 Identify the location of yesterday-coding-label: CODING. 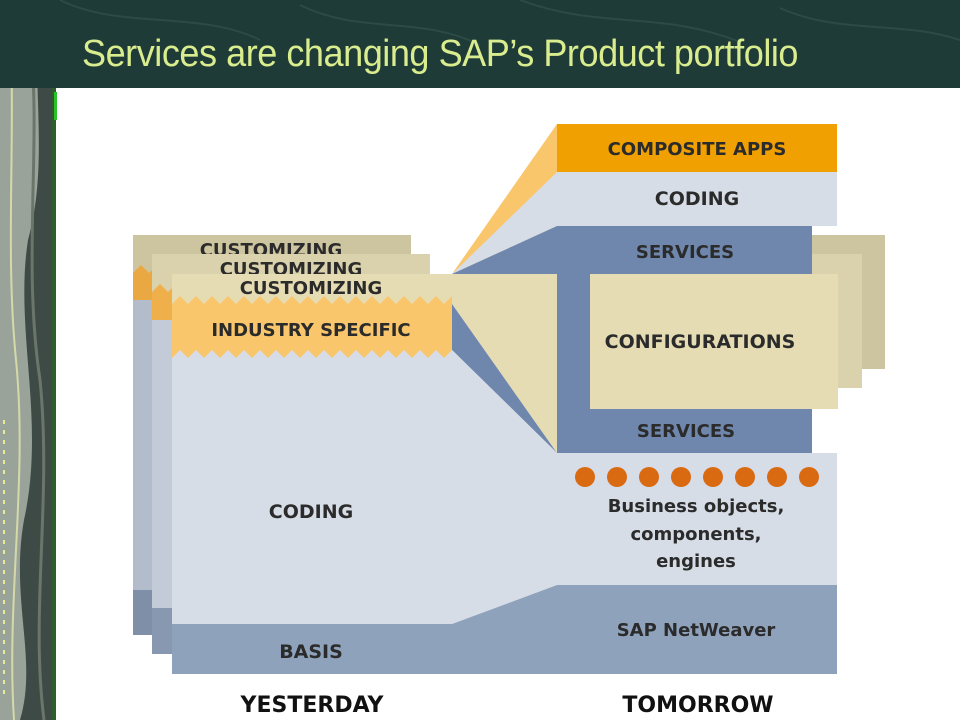
(311, 512).